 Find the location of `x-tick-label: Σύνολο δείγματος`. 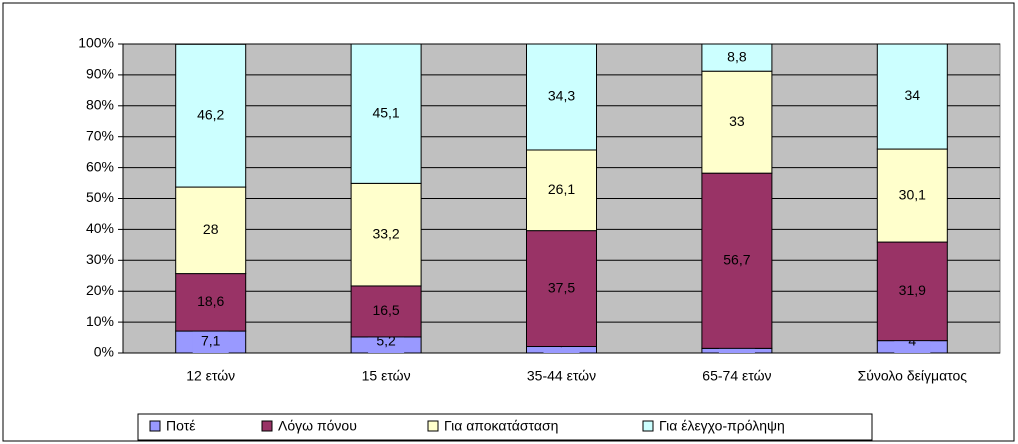

x-tick-label: Σύνολο δείγματος is located at coordinates (913, 376).